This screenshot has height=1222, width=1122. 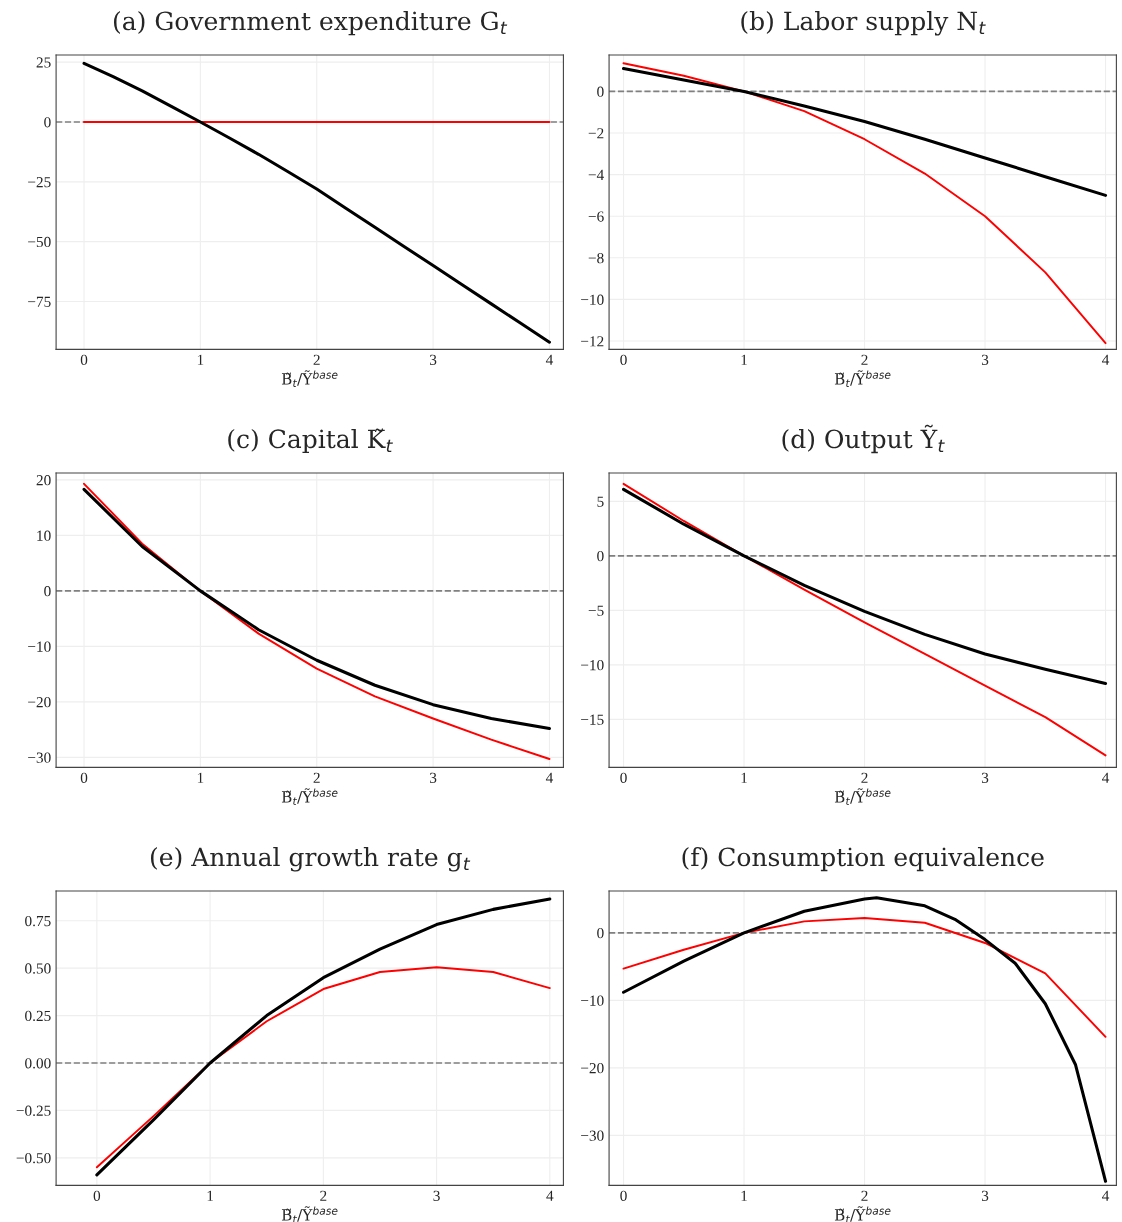 I want to click on y-tick-label: −2, so click(x=596, y=133).